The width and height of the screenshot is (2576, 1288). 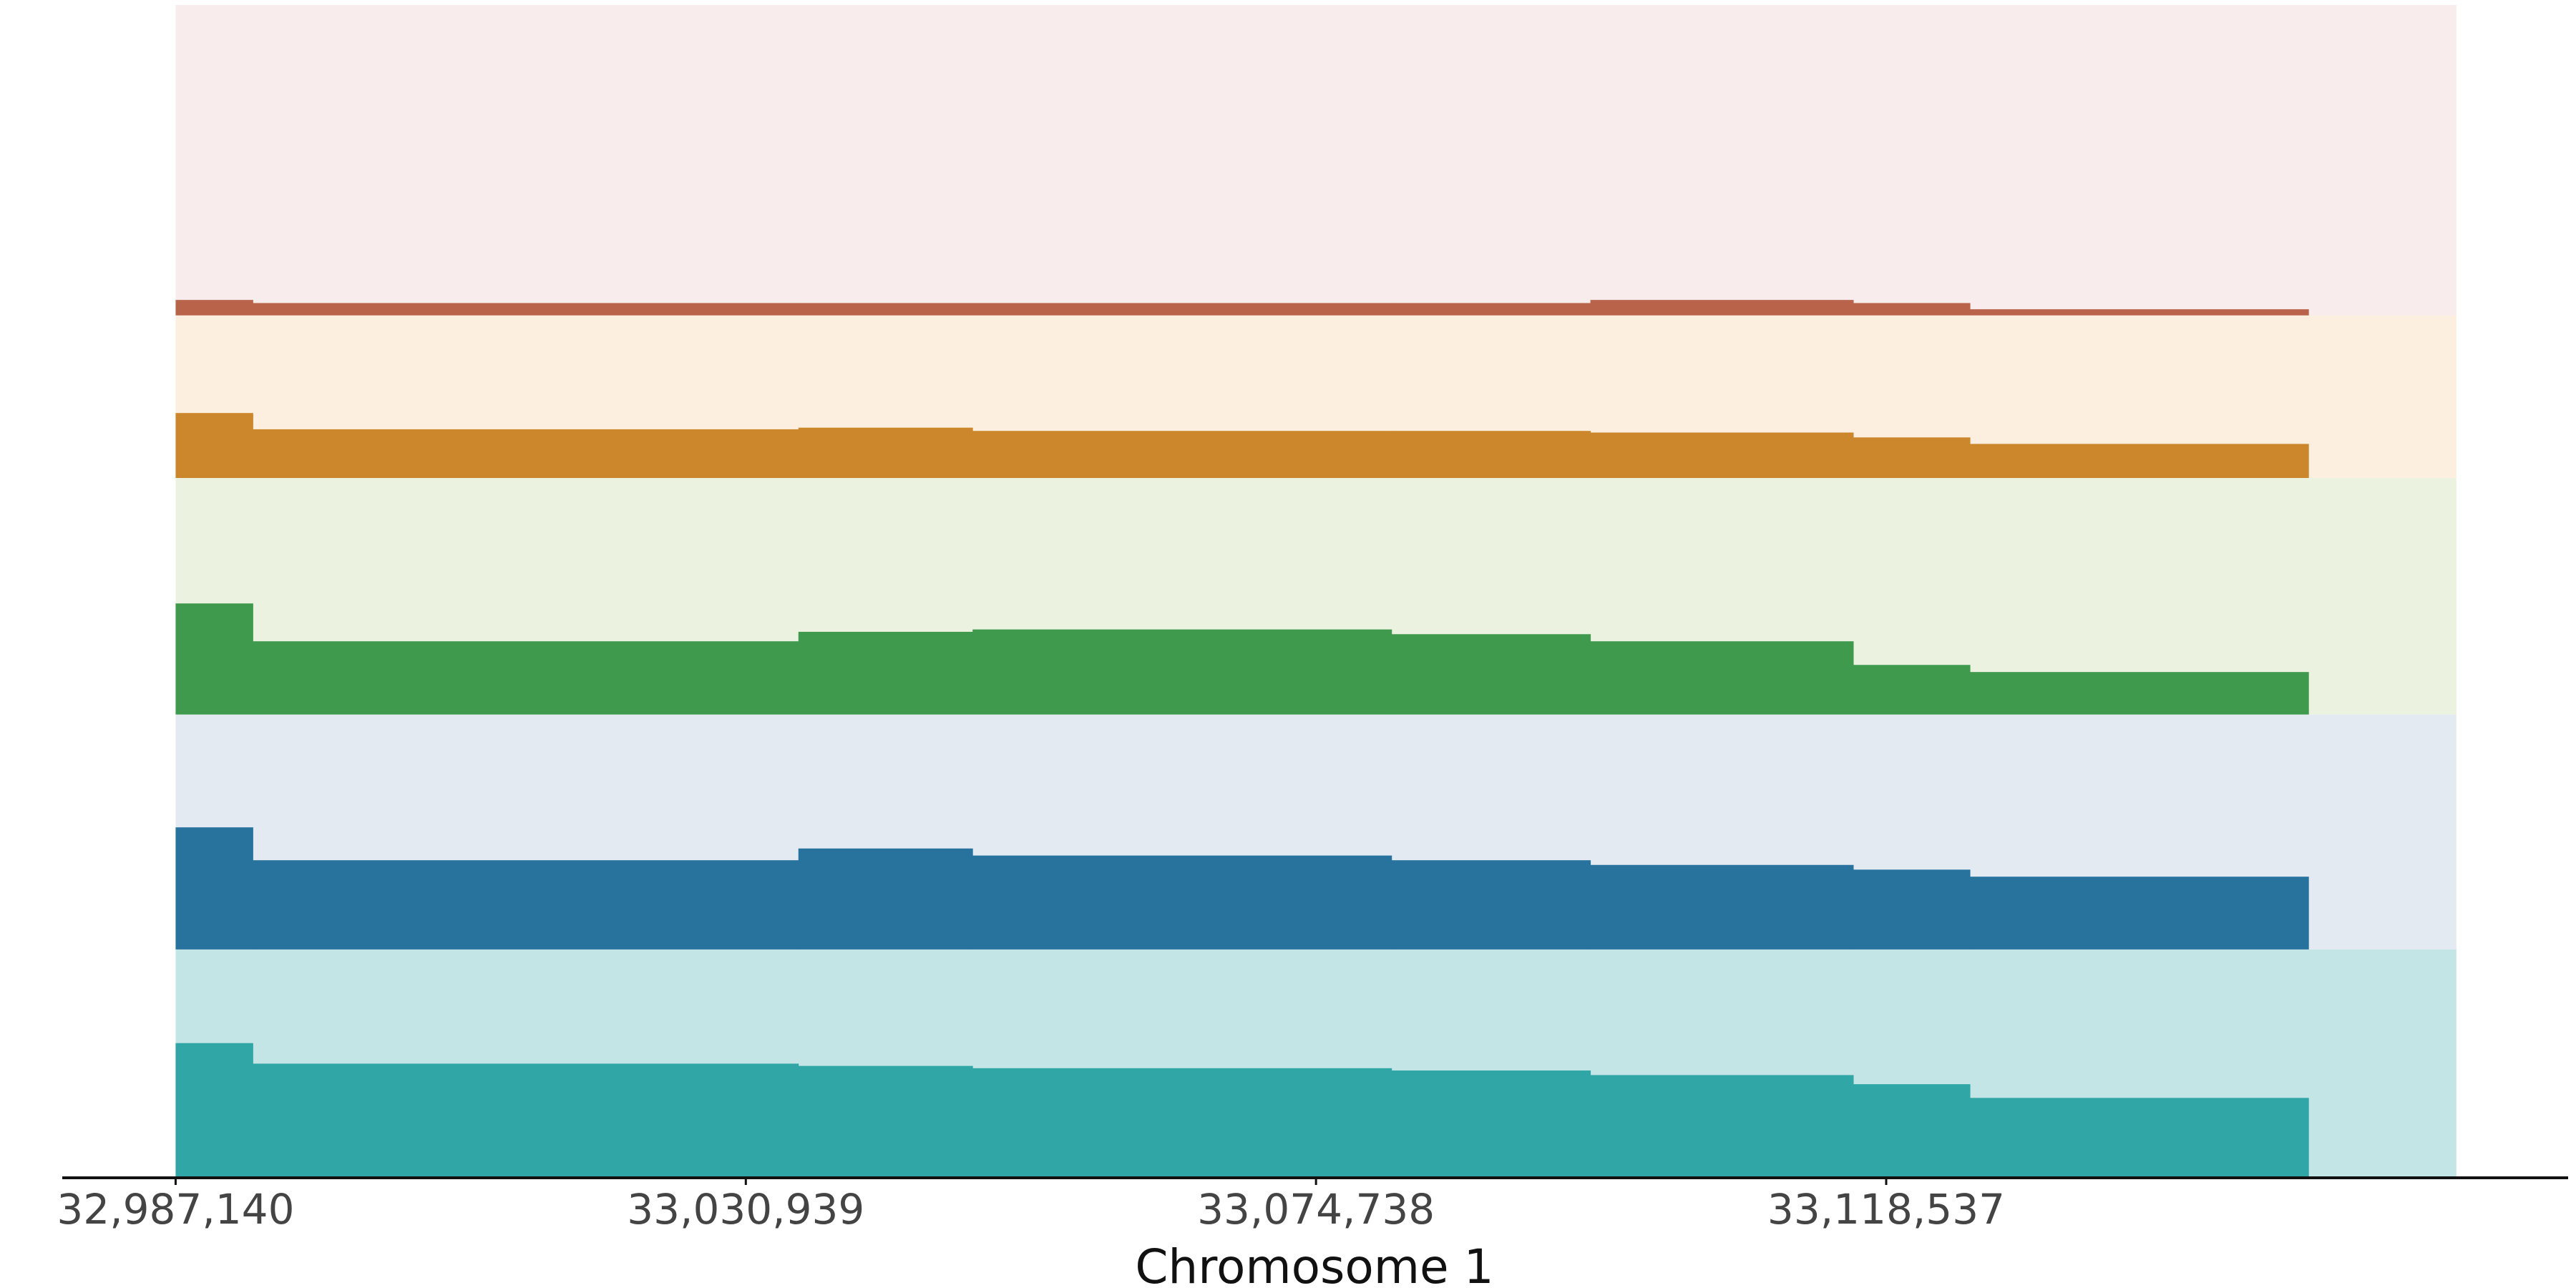 What do you see at coordinates (175, 1209) in the screenshot?
I see `x-tick-label: 32,987,140` at bounding box center [175, 1209].